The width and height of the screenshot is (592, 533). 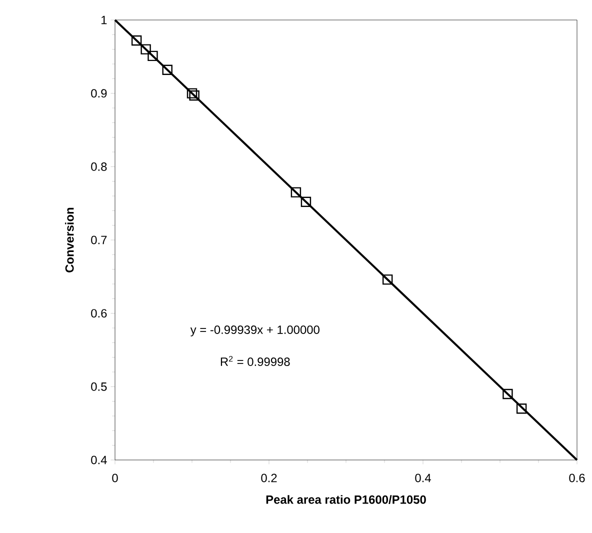 What do you see at coordinates (69, 240) in the screenshot?
I see `y-axis-title: Conversion` at bounding box center [69, 240].